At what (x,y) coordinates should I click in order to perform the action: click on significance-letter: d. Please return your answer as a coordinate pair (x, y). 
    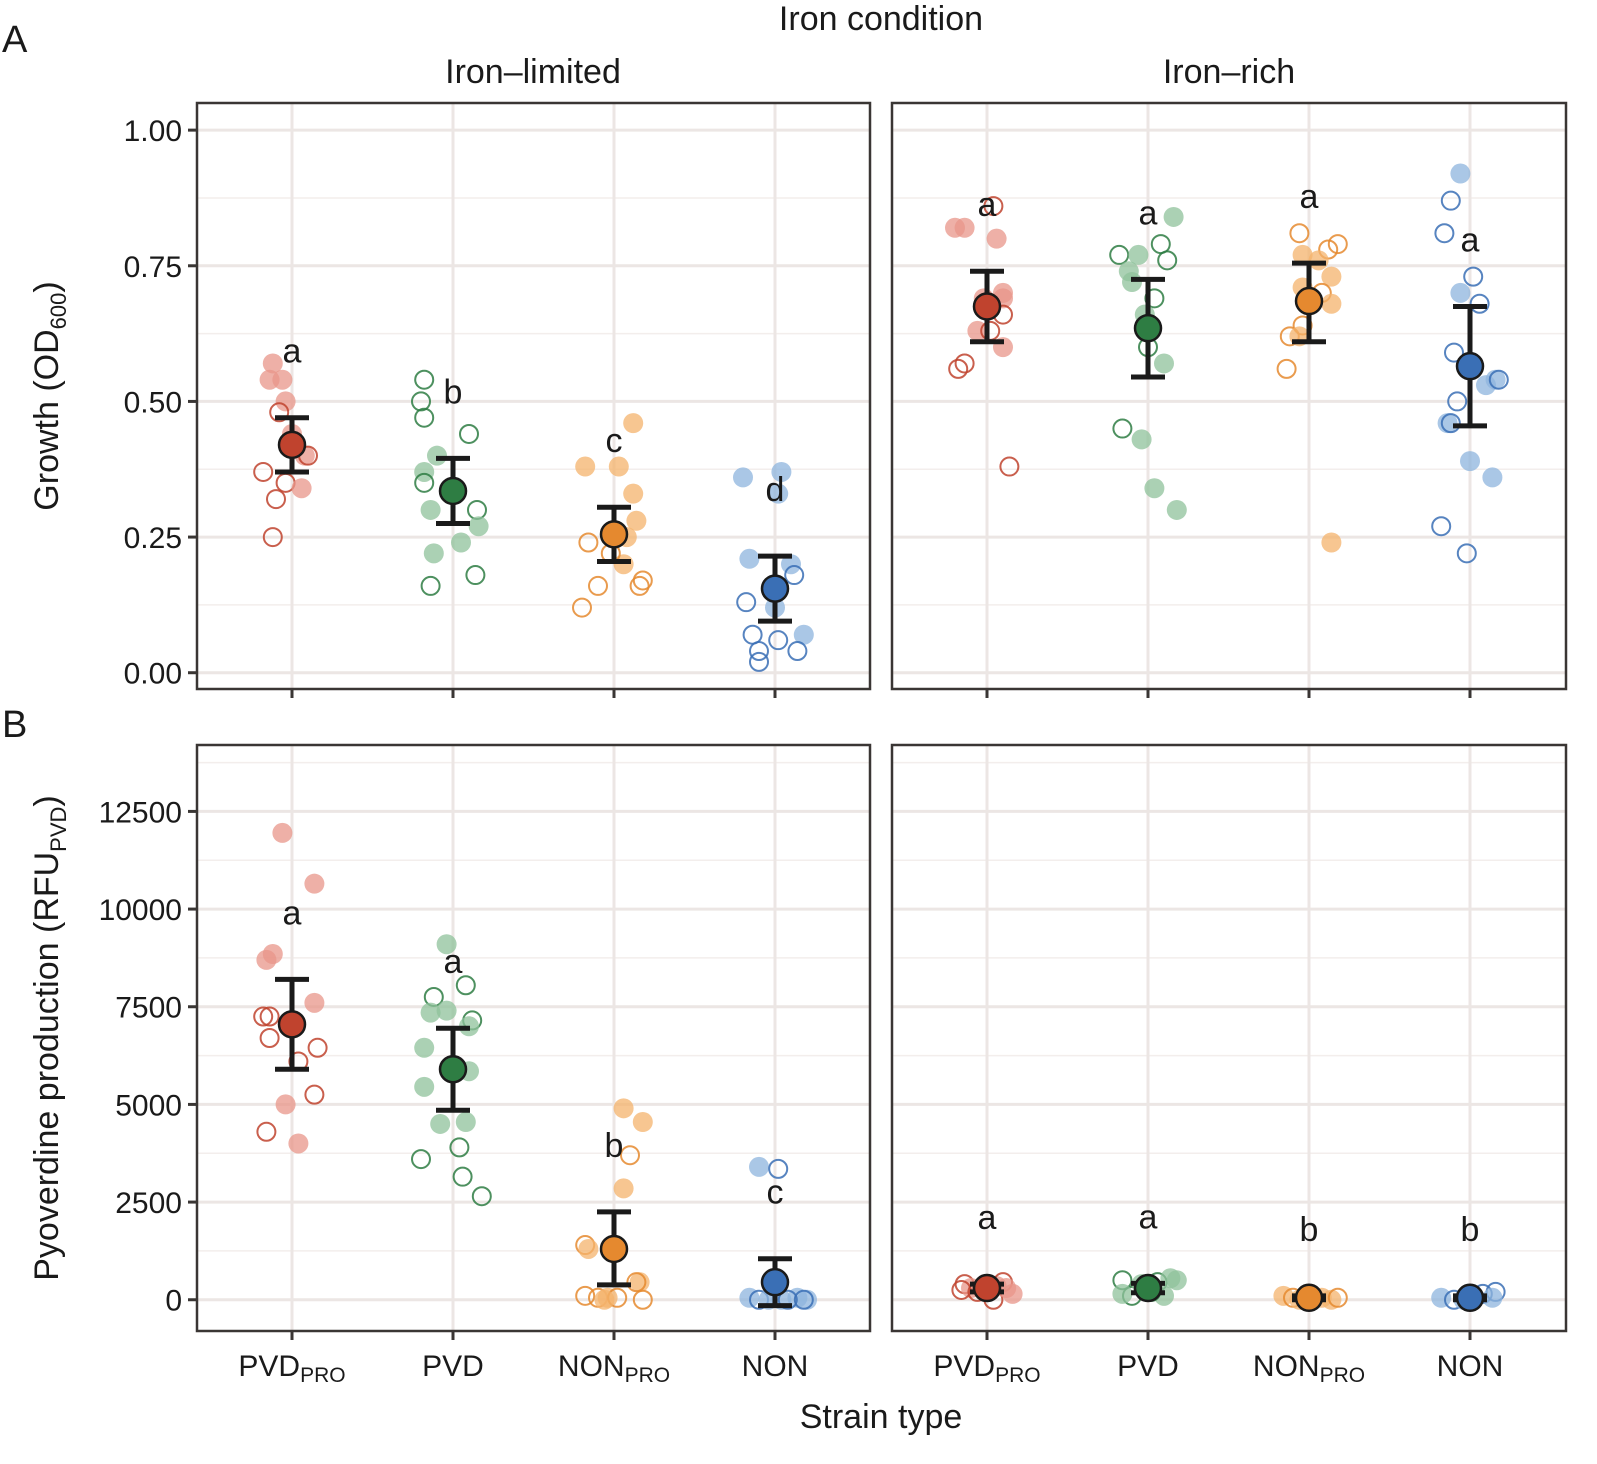
    Looking at the image, I should click on (775, 490).